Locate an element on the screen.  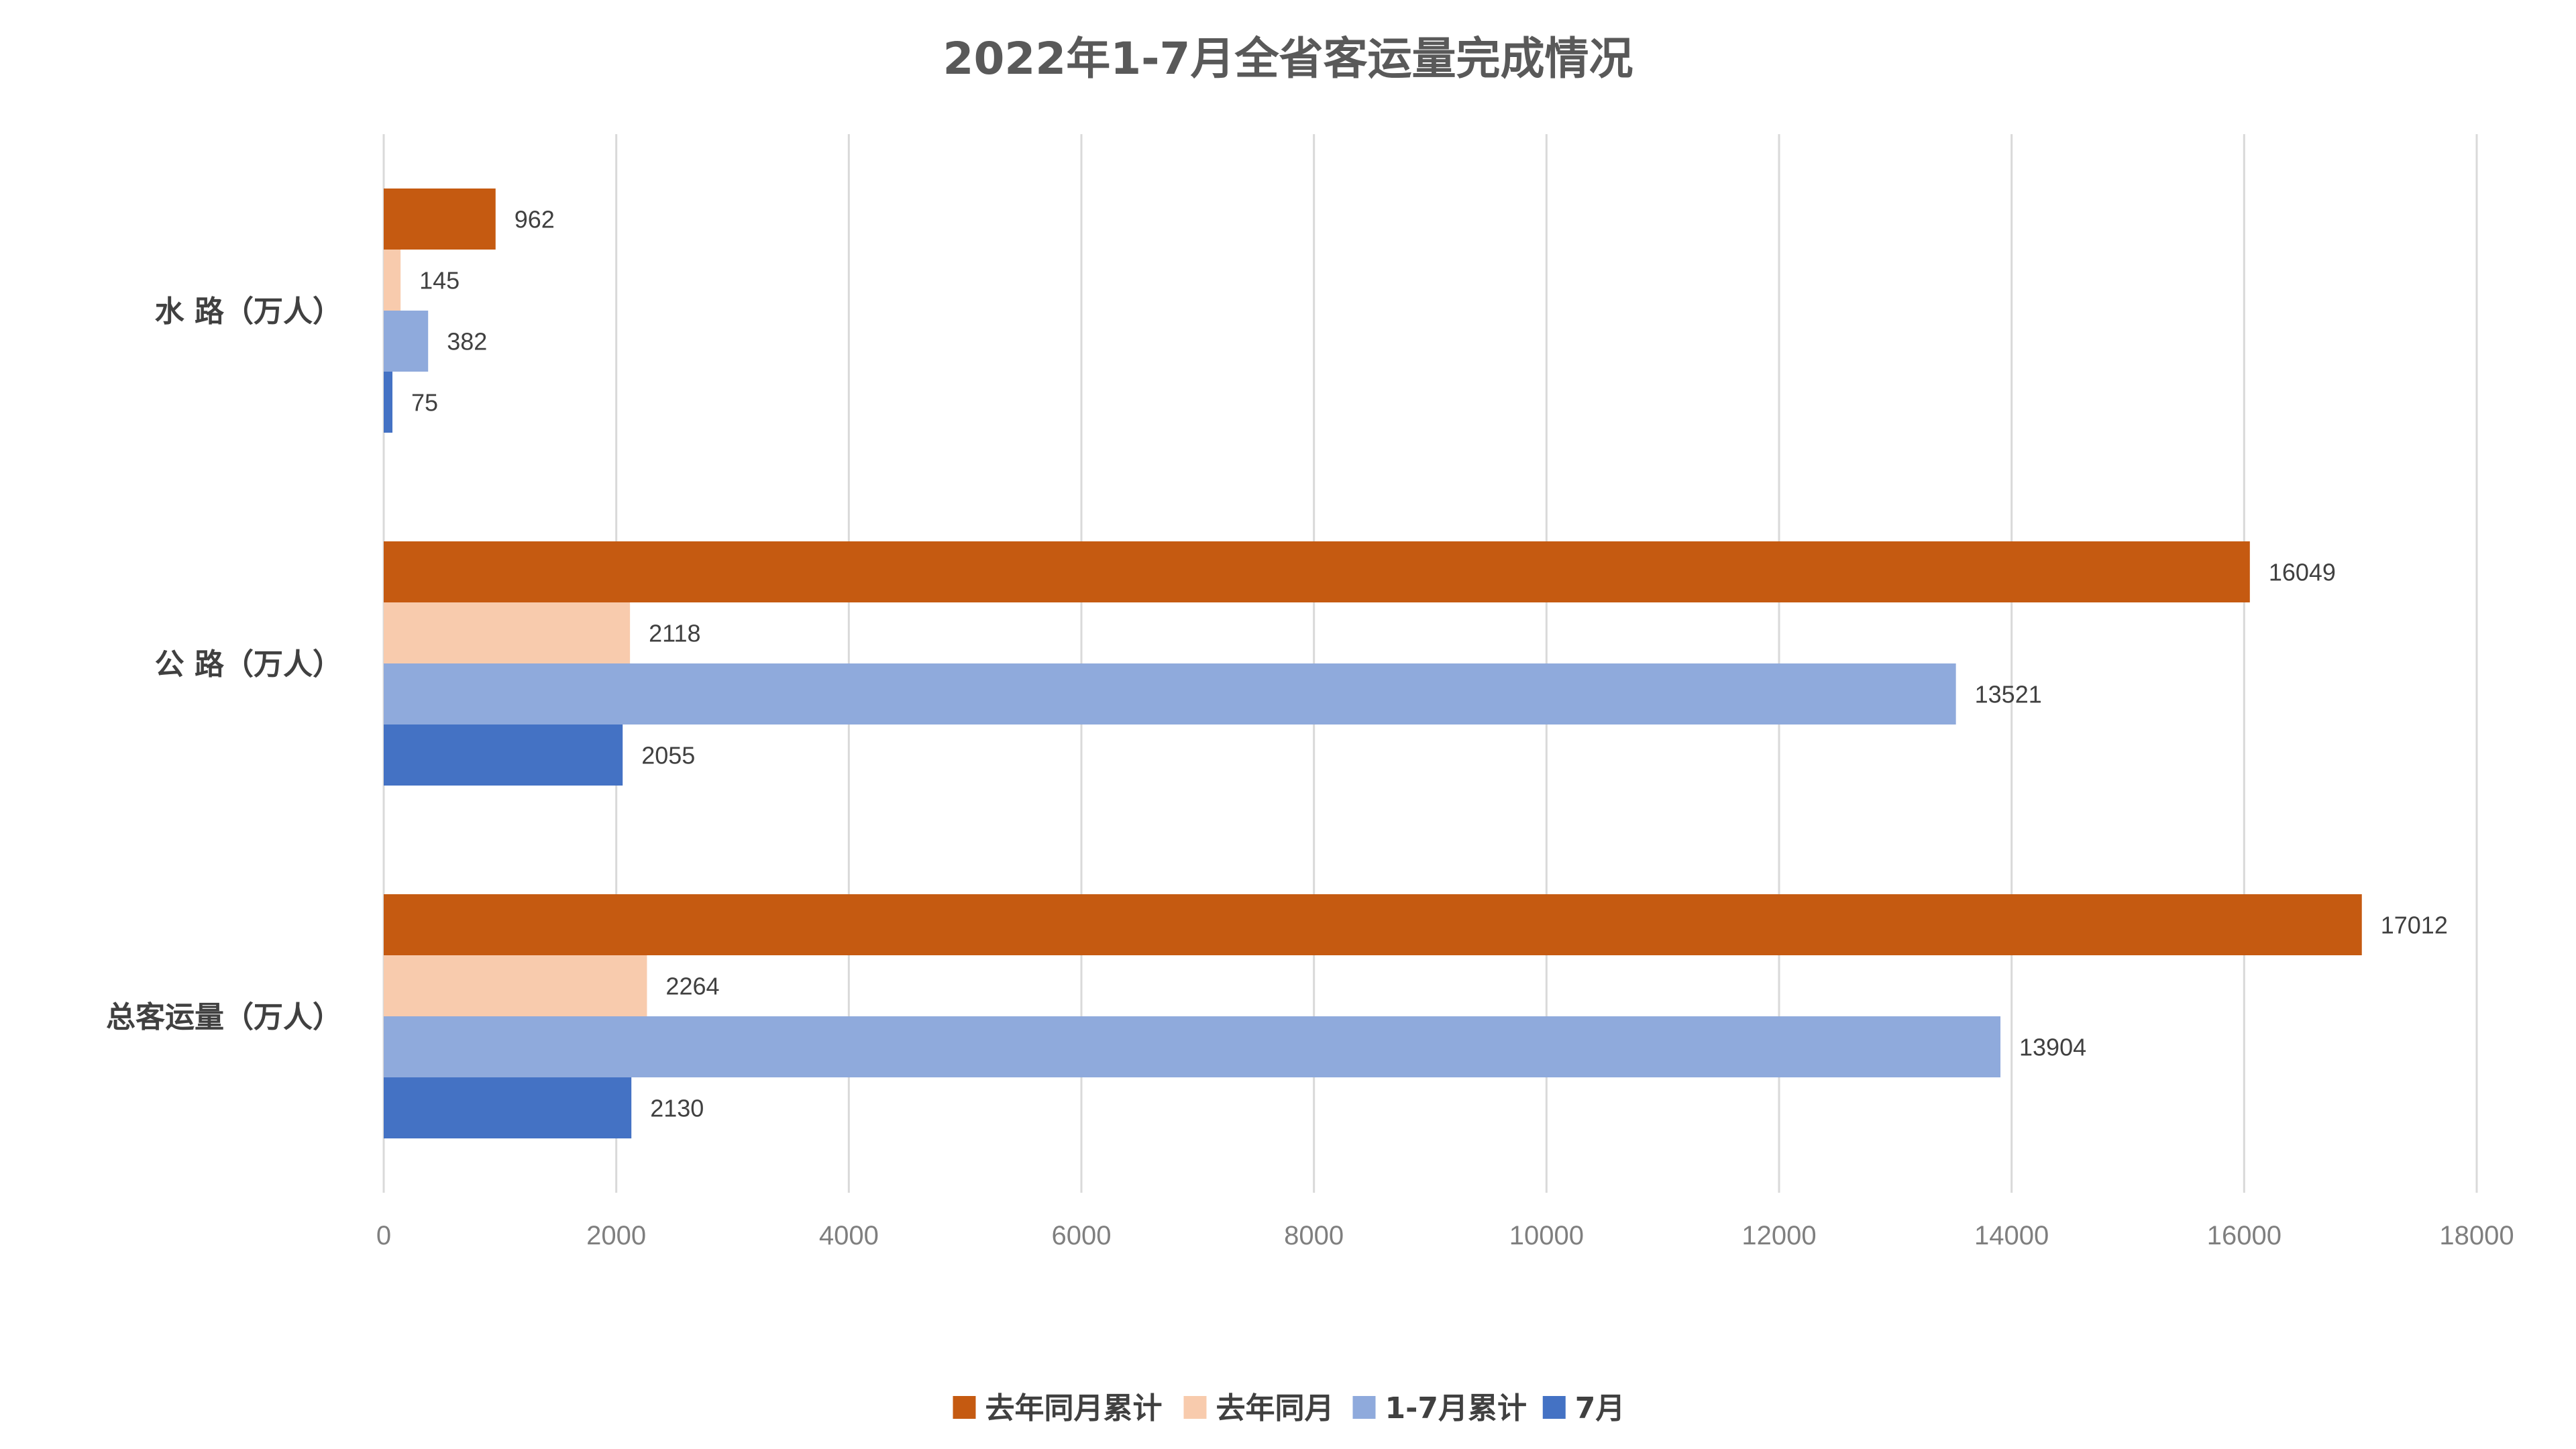
legend-item: 1-7月累计 is located at coordinates (1439, 1408).